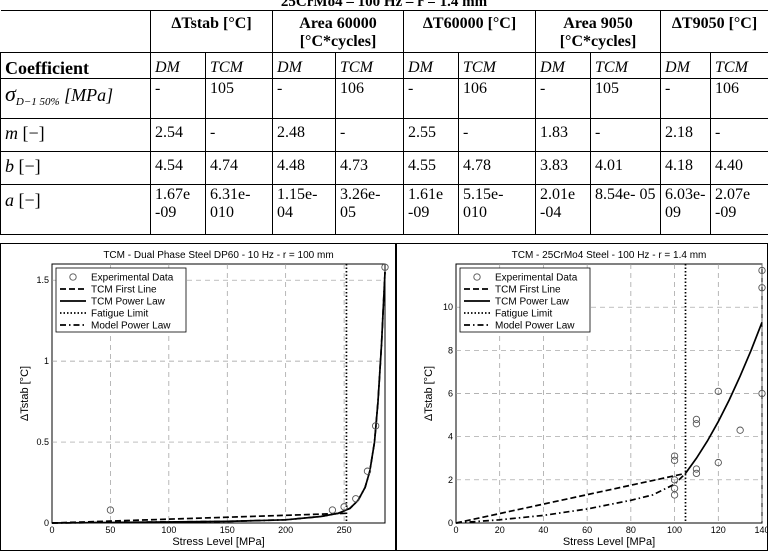 The image size is (768, 551). Describe the element at coordinates (723, 397) in the screenshot. I see `tcm-power-law-line` at that location.